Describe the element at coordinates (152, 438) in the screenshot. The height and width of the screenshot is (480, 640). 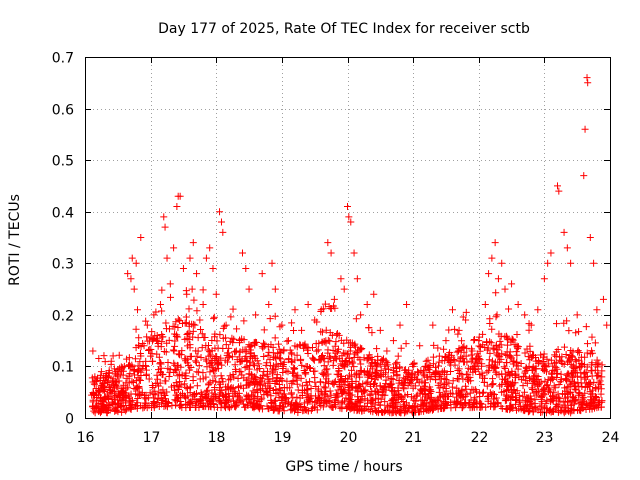
I see `x-tick-label: 17` at that location.